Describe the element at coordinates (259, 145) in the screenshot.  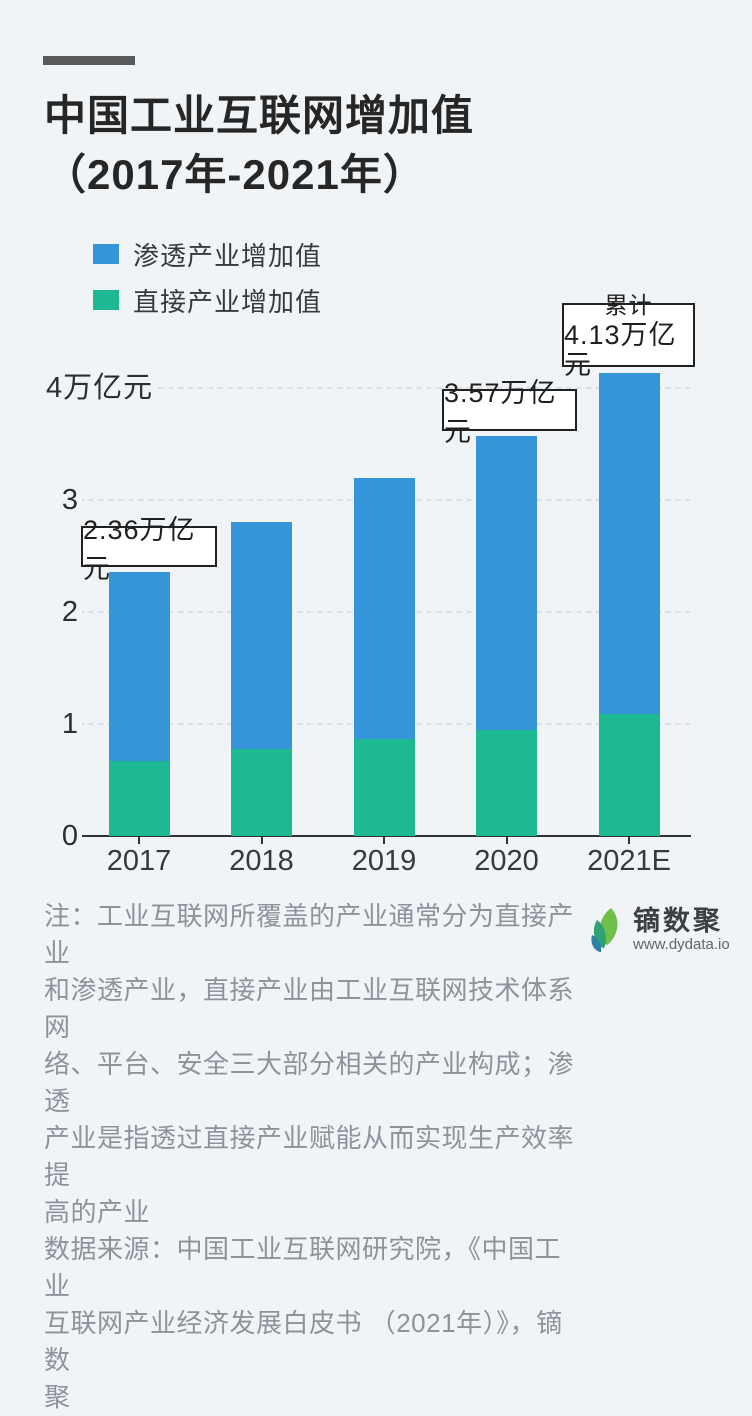
I see `page-title: 中国工业互联网增加值 （2017年-2021年）` at that location.